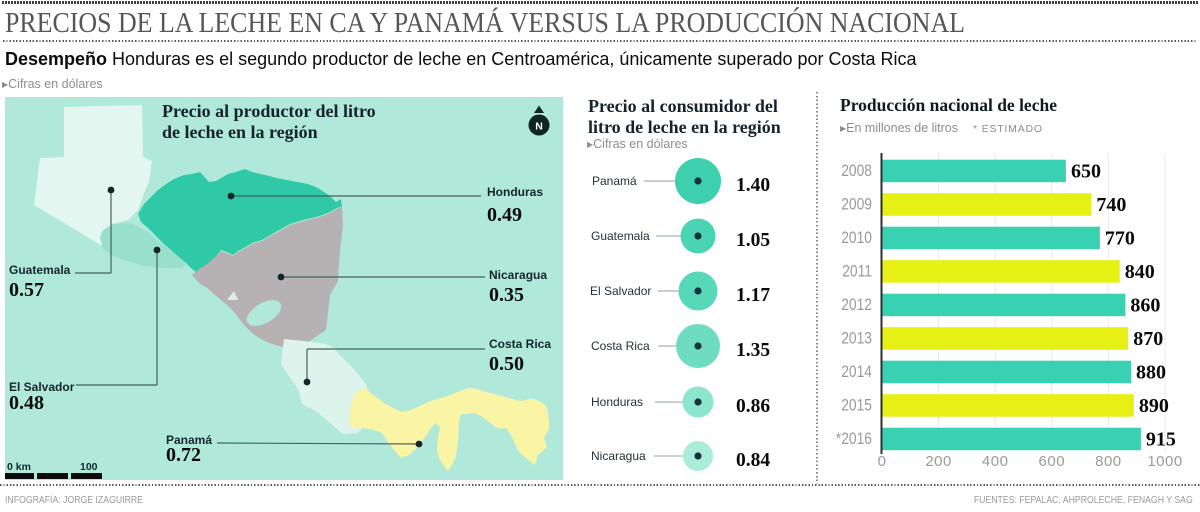 The image size is (1200, 512). I want to click on svg-text: 870, so click(1148, 339).